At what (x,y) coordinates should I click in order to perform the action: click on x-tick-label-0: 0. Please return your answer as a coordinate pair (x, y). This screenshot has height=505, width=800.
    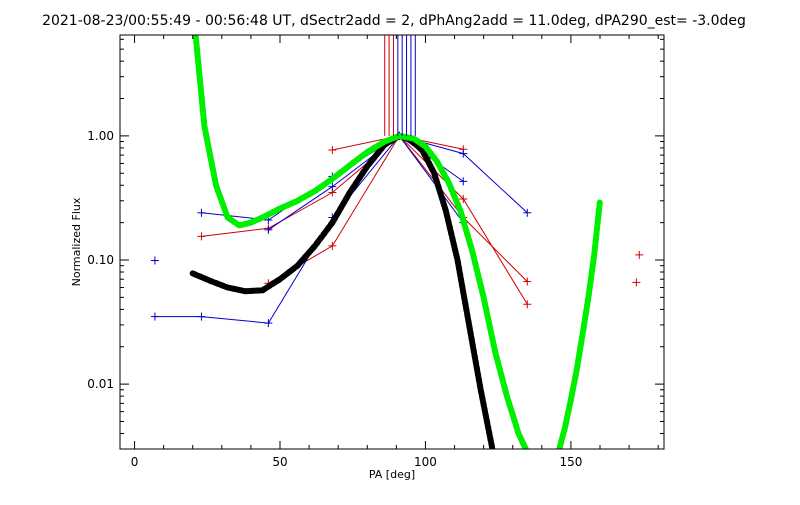
    Looking at the image, I should click on (135, 462).